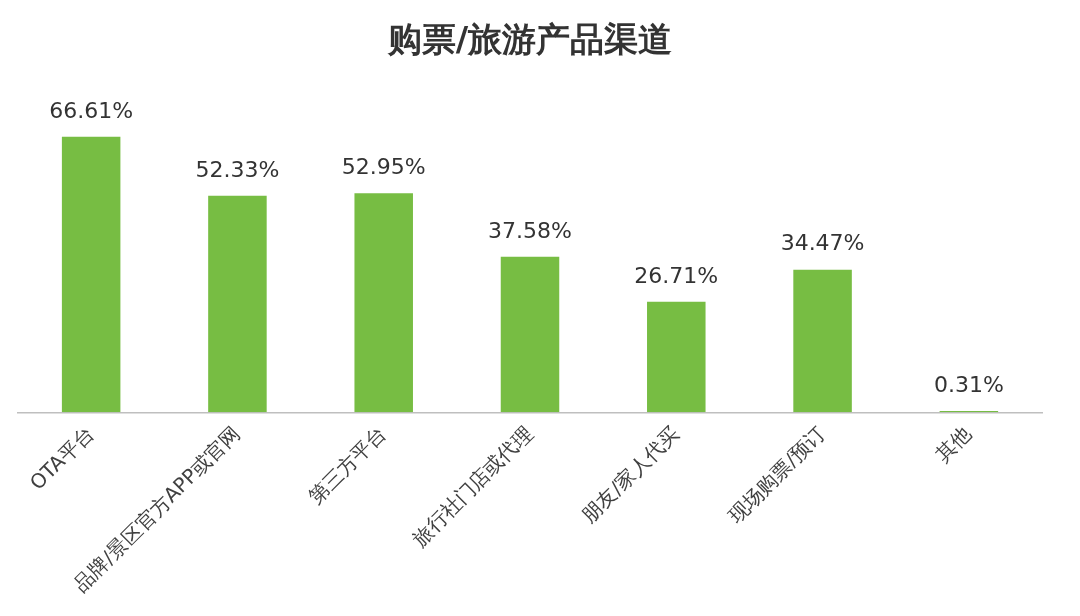  What do you see at coordinates (530, 230) in the screenshot?
I see `data-label: 37.58%` at bounding box center [530, 230].